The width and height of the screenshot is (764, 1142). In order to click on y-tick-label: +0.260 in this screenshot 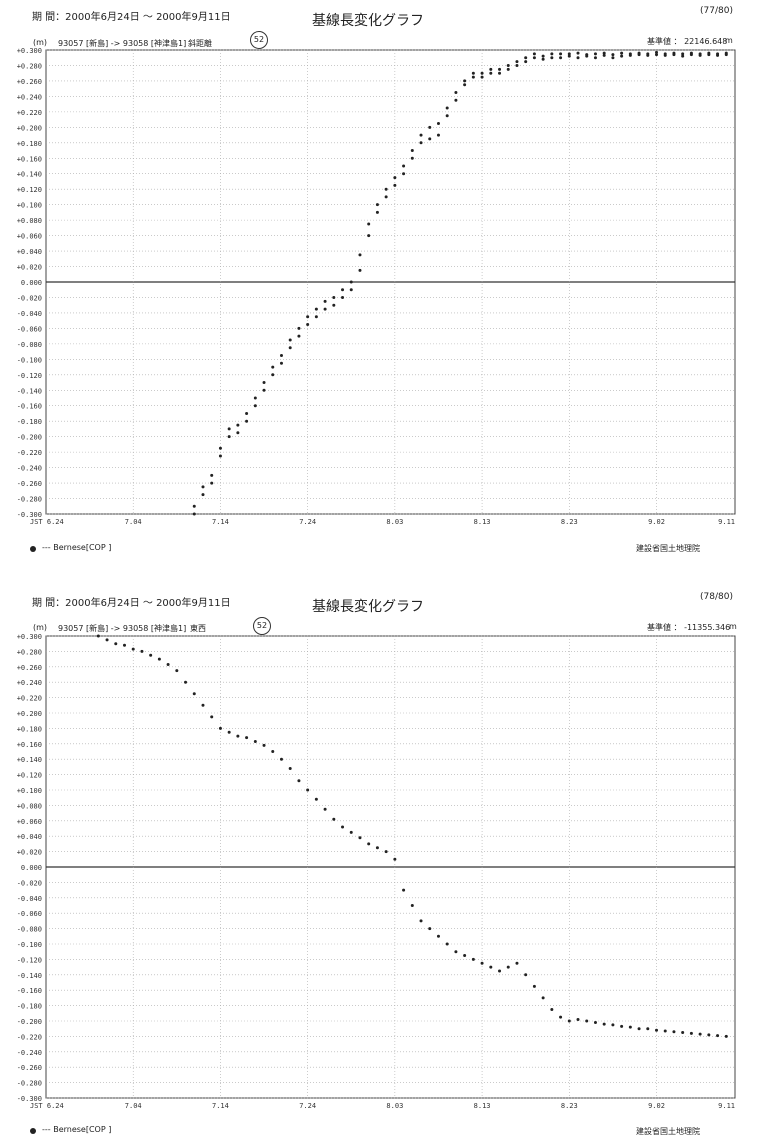, I will do `click(29, 668)`.